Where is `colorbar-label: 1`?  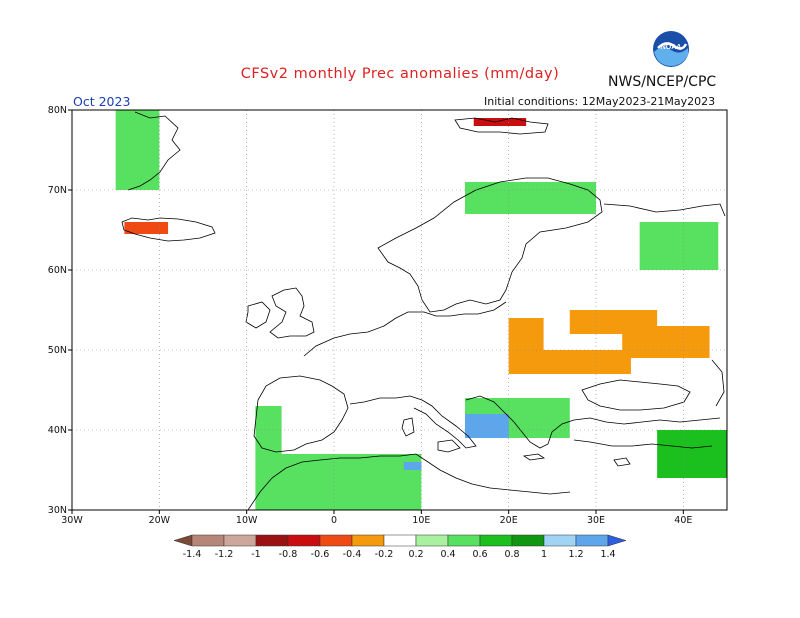
colorbar-label: 1 is located at coordinates (544, 554).